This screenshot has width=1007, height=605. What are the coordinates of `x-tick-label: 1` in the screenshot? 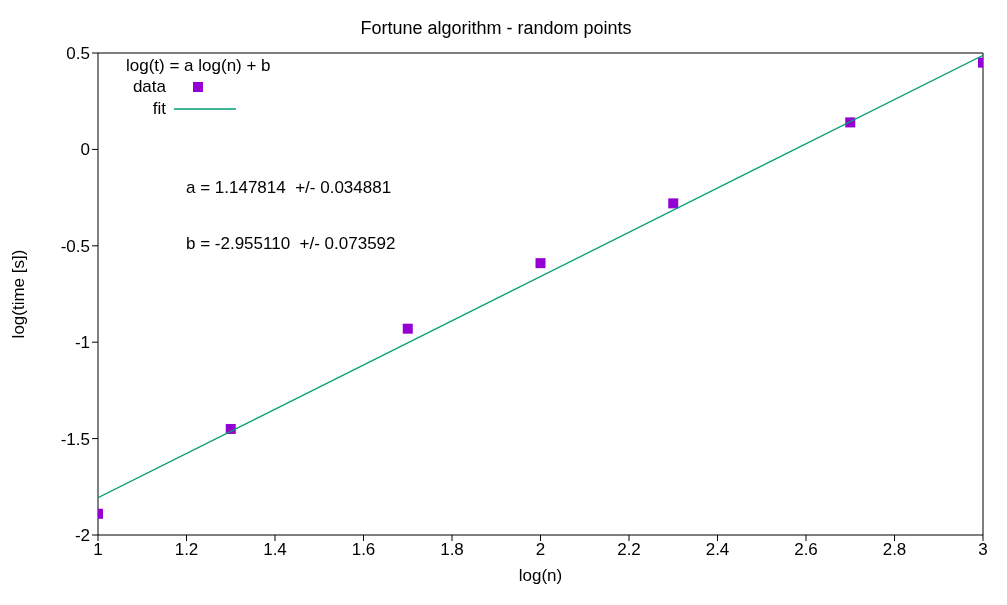 It's located at (98, 550).